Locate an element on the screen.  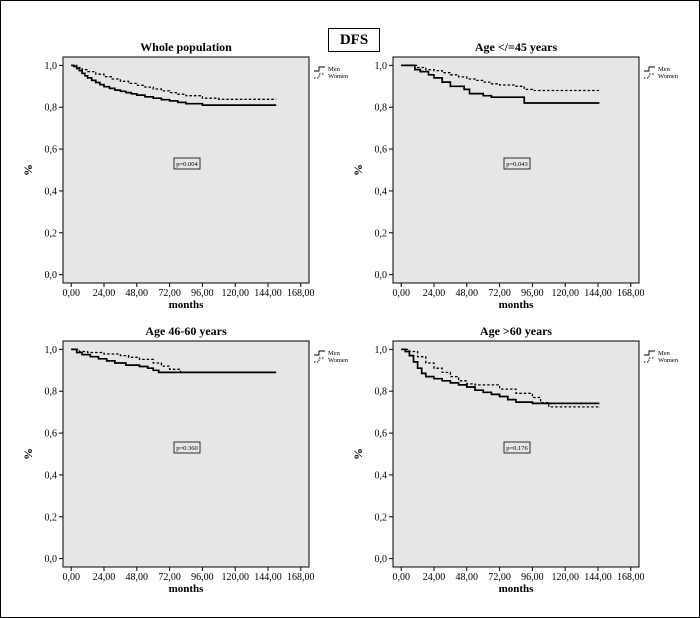
pvalue-label: p=0.004 is located at coordinates (187, 164).